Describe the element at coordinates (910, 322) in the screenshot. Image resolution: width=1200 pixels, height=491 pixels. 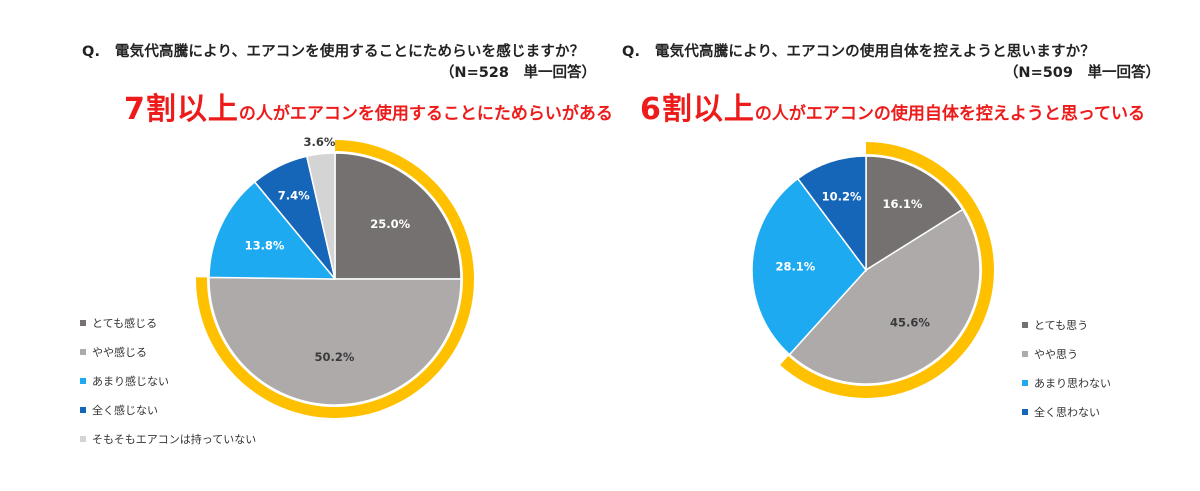
I see `slice-value-label: 45.6%` at that location.